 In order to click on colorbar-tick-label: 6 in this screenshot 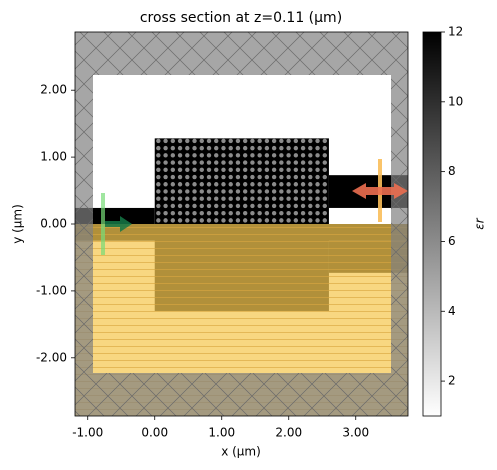, I will do `click(452, 241)`.